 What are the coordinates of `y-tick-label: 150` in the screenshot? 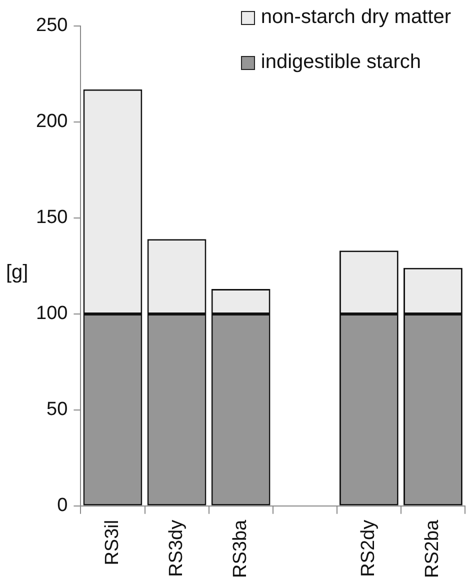 It's located at (52, 217).